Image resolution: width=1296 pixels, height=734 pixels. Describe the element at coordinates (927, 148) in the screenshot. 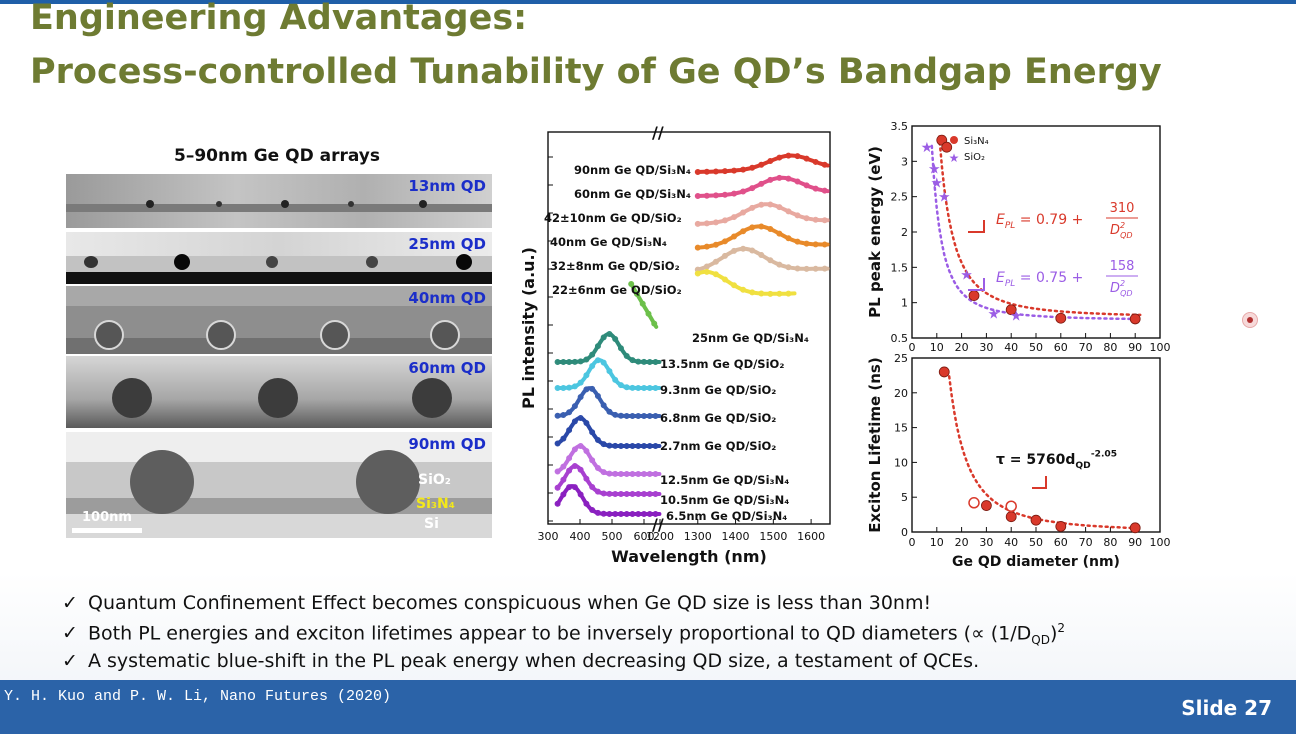

I see `energy-point-star: ★` at that location.